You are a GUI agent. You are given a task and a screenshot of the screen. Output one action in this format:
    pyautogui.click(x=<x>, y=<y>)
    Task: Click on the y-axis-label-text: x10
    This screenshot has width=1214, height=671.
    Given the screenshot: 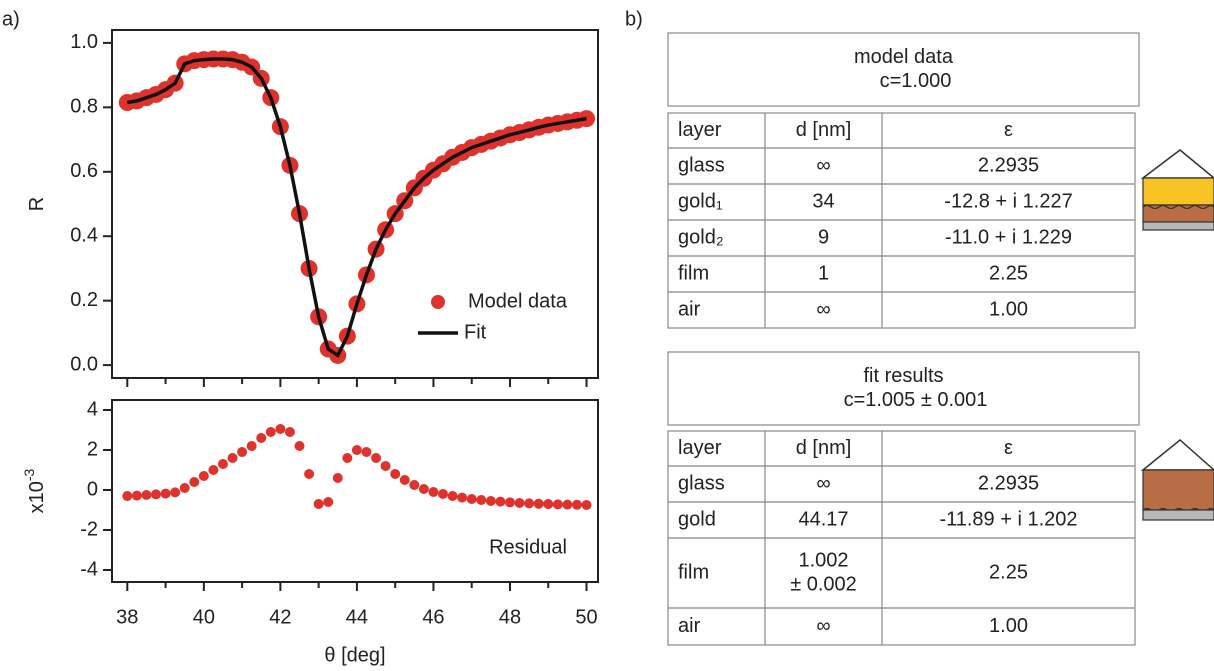 What is the action you would take?
    pyautogui.click(x=37, y=497)
    